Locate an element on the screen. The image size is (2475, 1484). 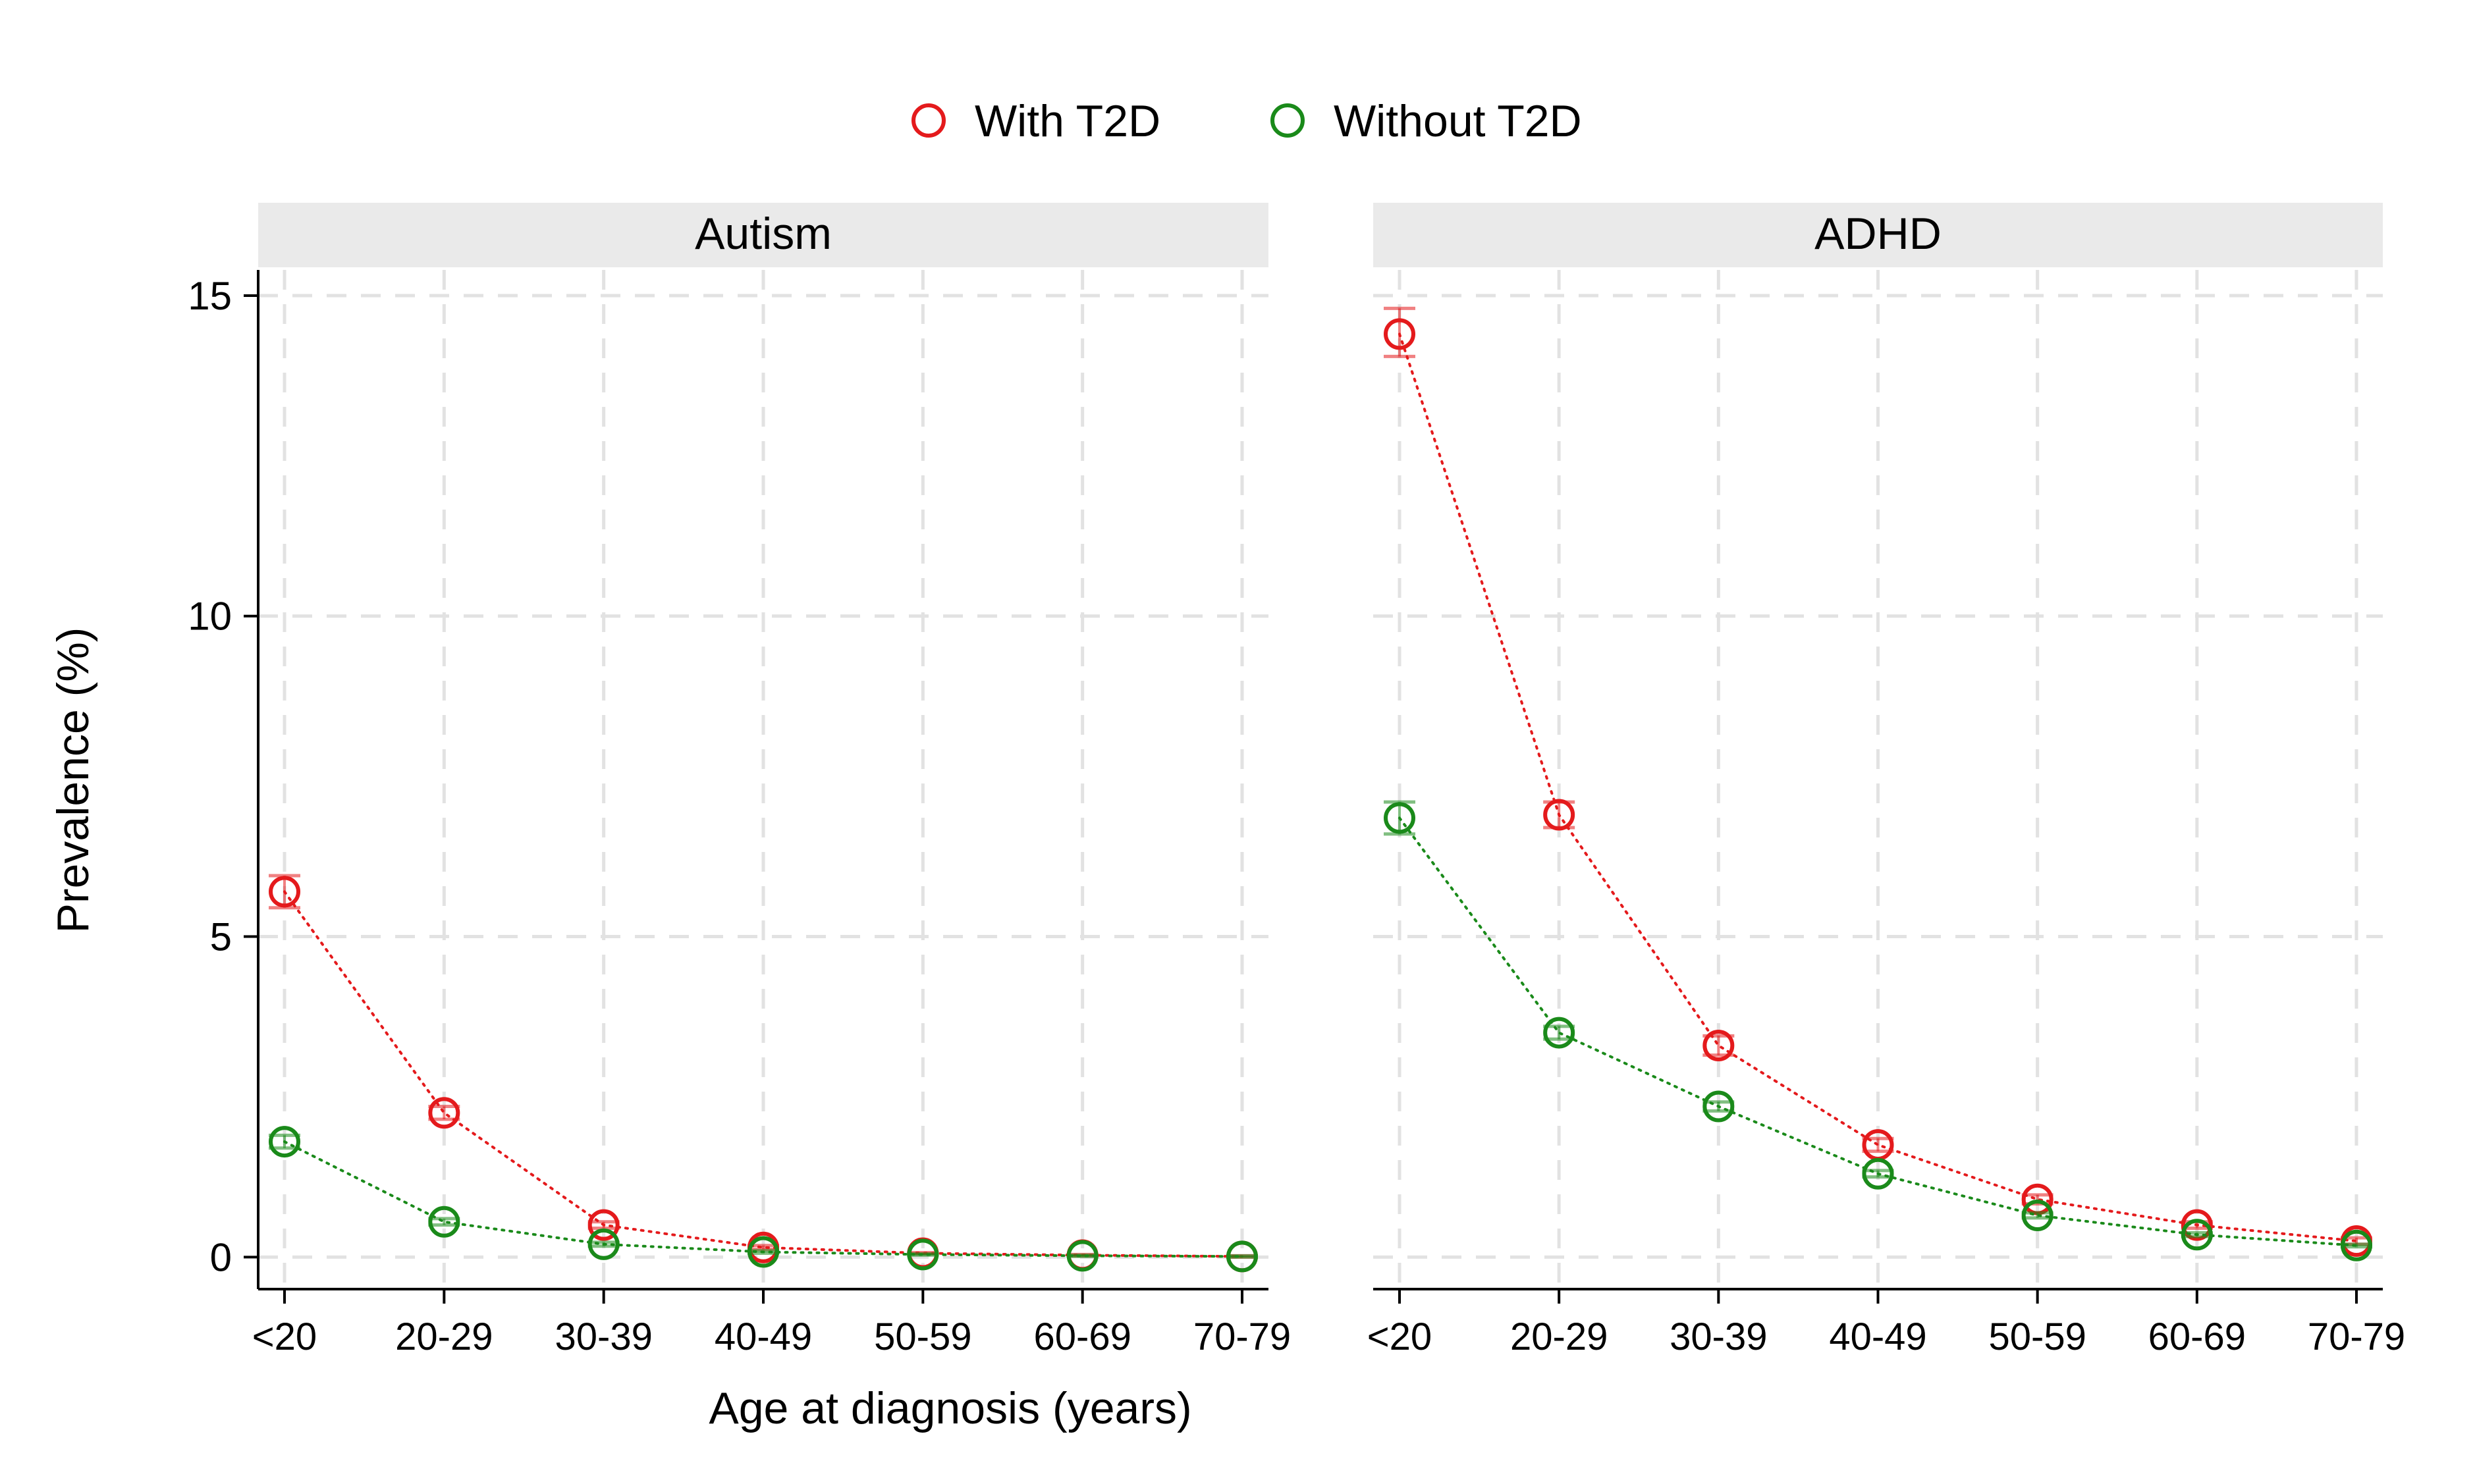
y-tick-label: 10 is located at coordinates (210, 617).